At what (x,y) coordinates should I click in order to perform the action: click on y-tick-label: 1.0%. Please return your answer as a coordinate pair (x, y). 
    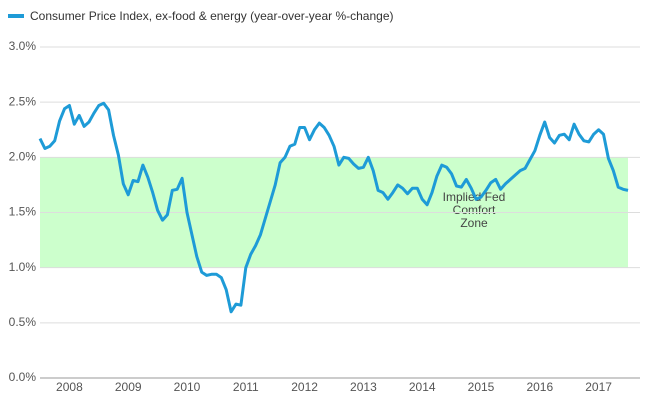
    Looking at the image, I should click on (23, 267).